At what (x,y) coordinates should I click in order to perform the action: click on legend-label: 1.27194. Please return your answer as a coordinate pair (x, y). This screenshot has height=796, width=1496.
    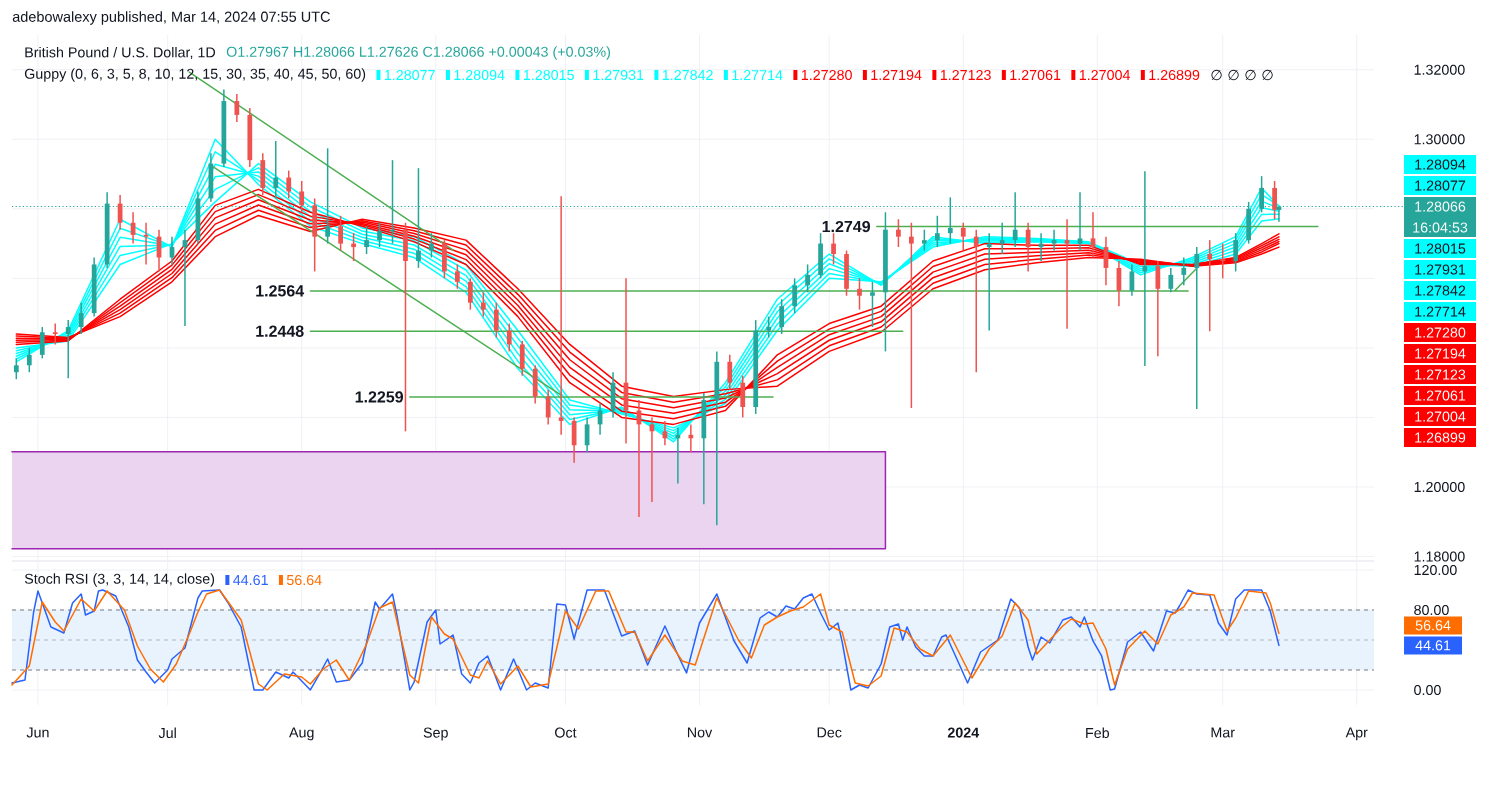
    Looking at the image, I should click on (896, 75).